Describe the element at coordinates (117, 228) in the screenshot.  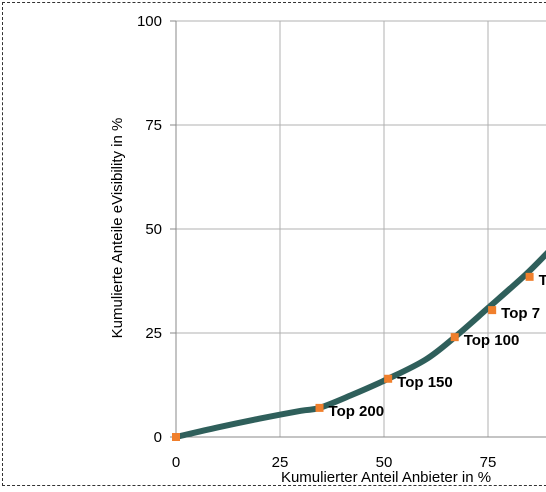
I see `y-axis-title: Kumulierte Anteile eVisibility in %` at that location.